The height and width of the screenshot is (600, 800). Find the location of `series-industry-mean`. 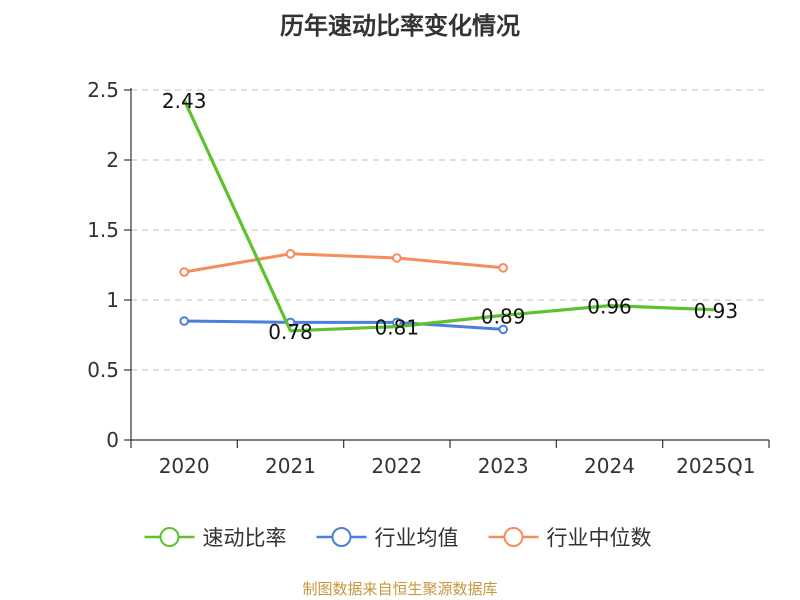

series-industry-mean is located at coordinates (343, 325).